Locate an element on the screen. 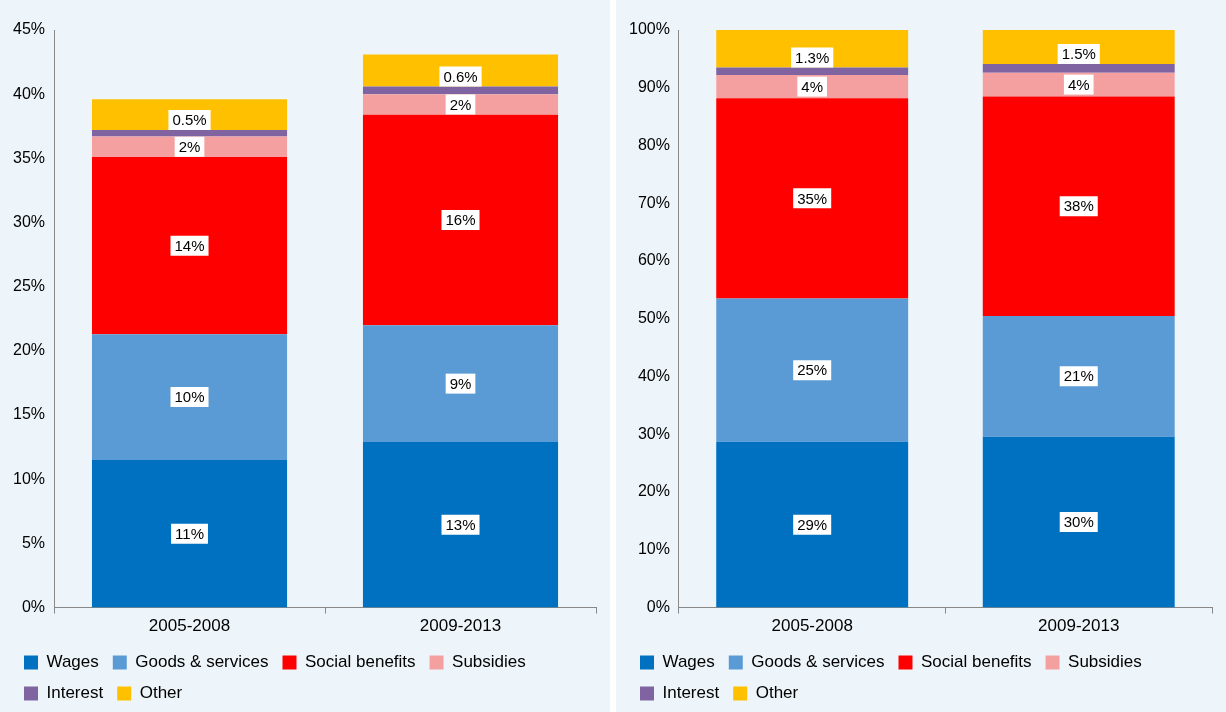  y-tick-label: 25% is located at coordinates (29, 286).